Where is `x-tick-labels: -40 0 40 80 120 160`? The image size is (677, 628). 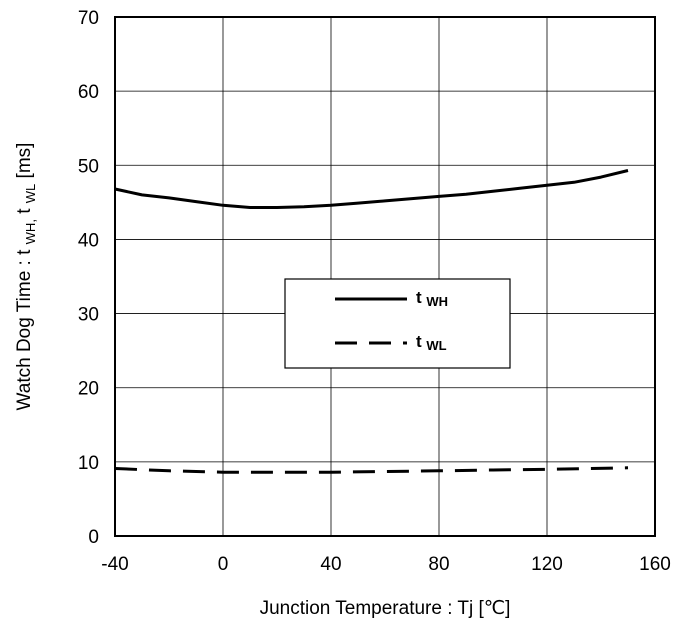
x-tick-labels: -40 0 40 80 120 160 is located at coordinates (386, 564).